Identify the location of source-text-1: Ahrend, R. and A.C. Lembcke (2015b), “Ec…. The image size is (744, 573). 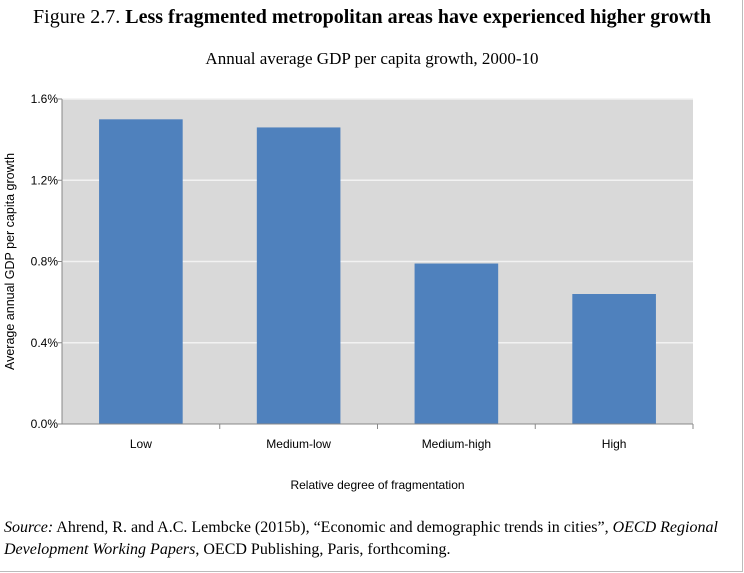
(333, 527).